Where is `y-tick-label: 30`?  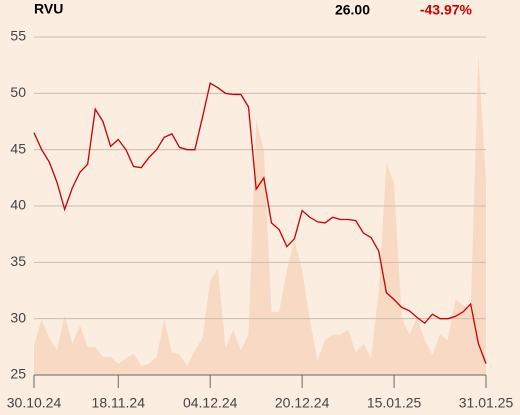
y-tick-label: 30 is located at coordinates (18, 317).